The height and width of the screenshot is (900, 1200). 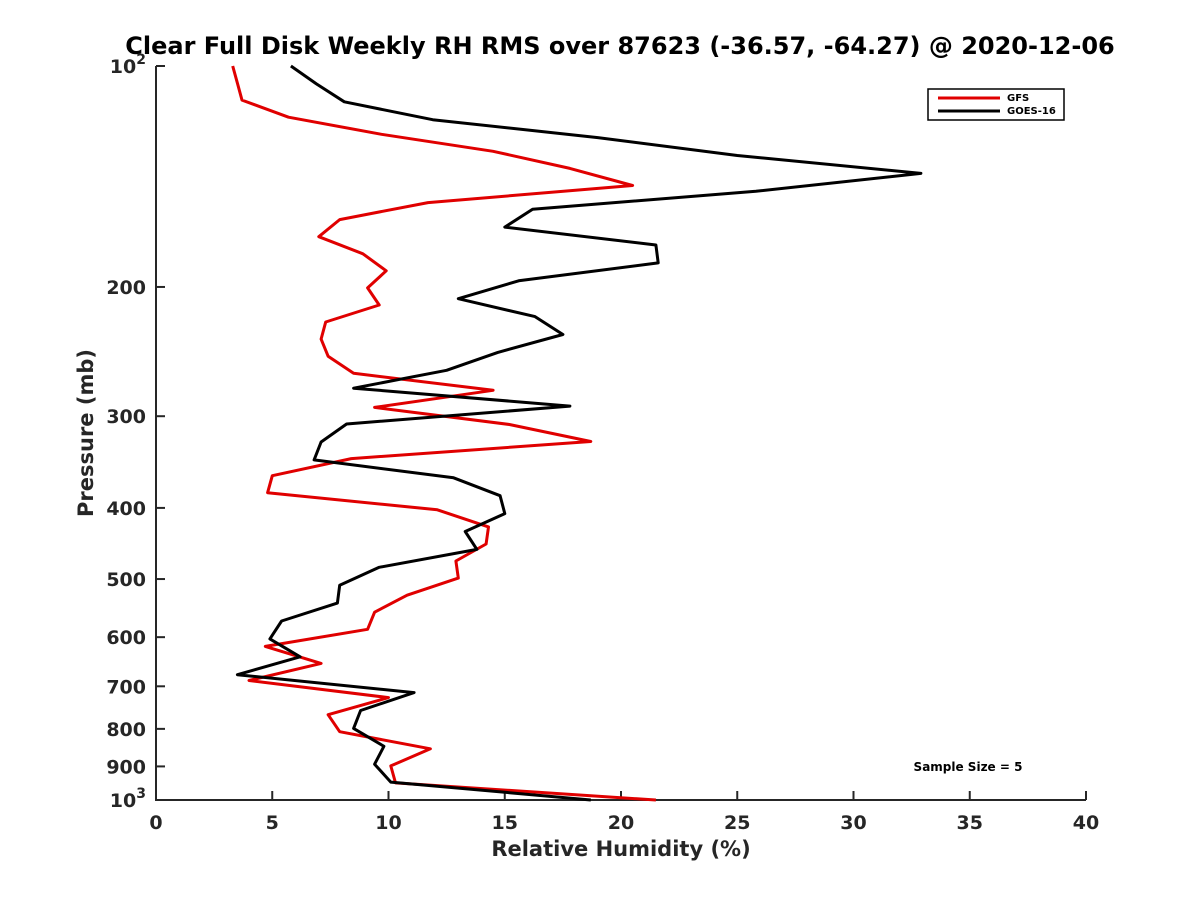 I want to click on x-tick-label-40: 40, so click(x=1086, y=823).